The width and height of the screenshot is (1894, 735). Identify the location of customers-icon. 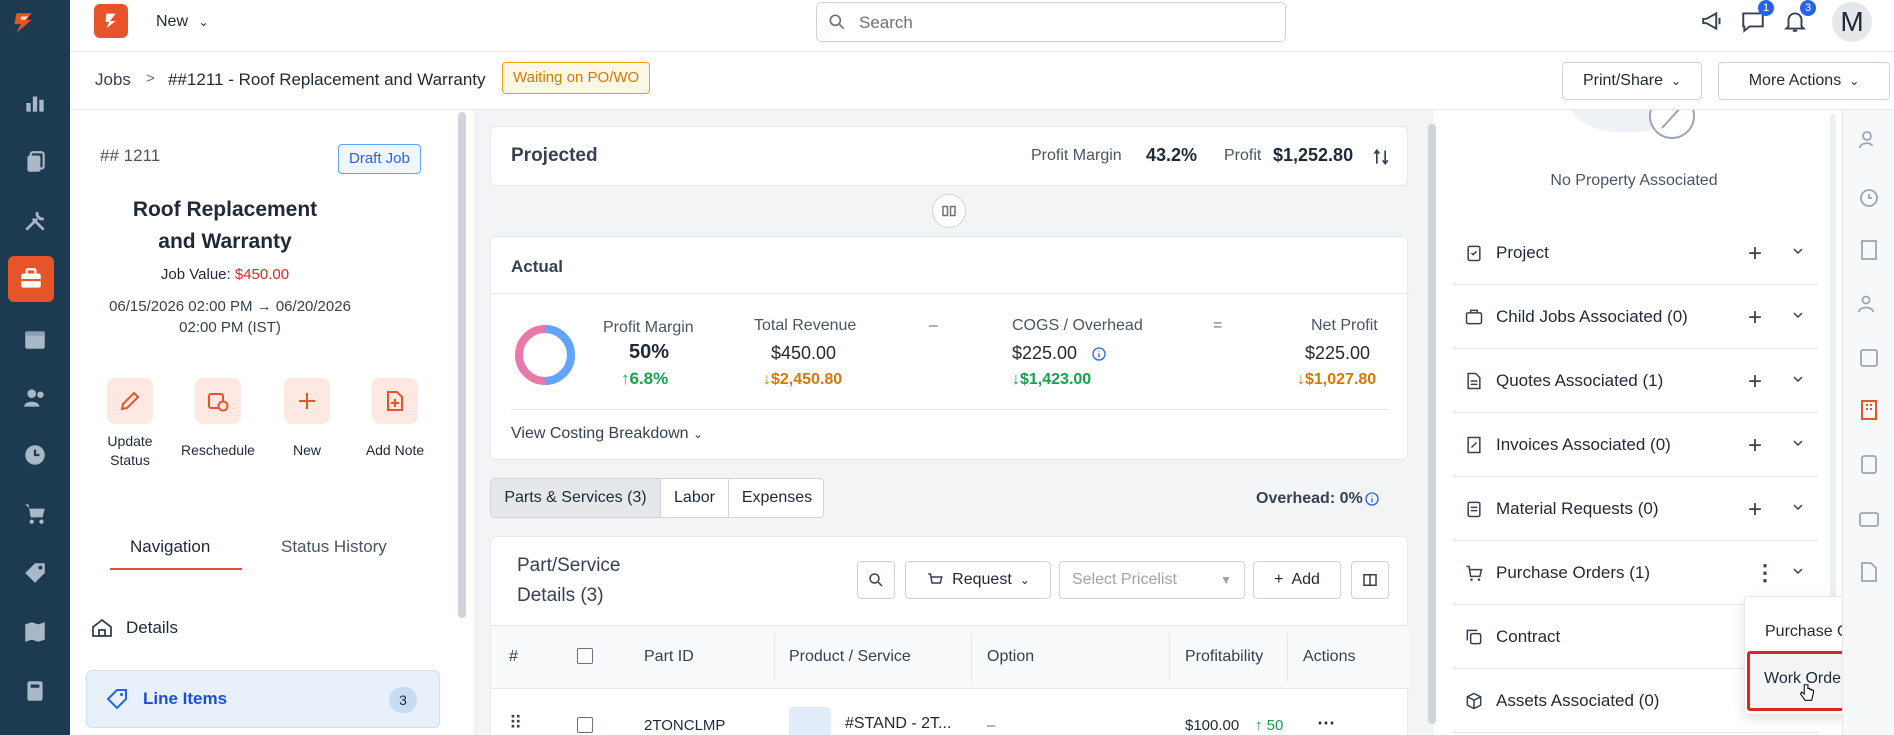
(35, 398).